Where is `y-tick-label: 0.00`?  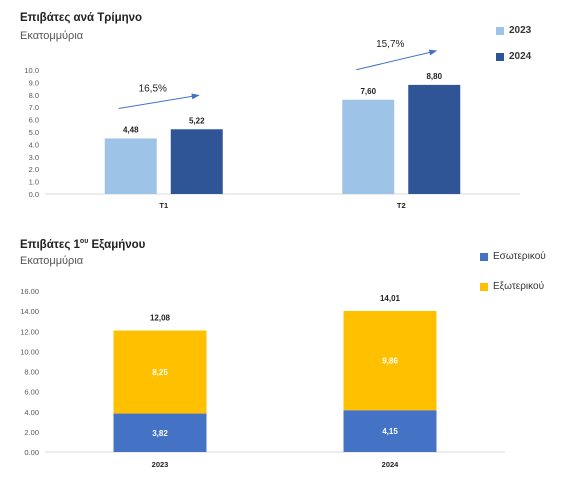
y-tick-label: 0.00 is located at coordinates (31, 452).